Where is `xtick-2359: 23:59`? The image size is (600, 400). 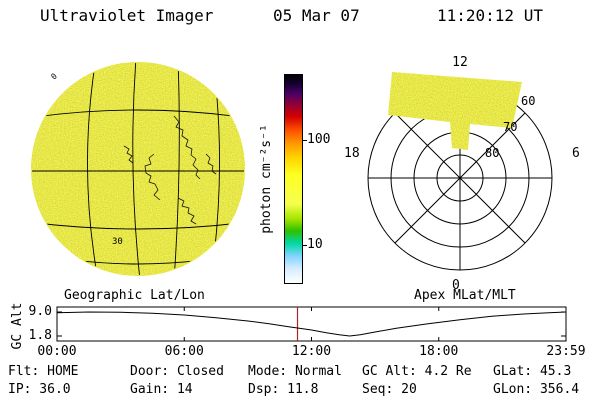 xtick-2359: 23:59 is located at coordinates (566, 351).